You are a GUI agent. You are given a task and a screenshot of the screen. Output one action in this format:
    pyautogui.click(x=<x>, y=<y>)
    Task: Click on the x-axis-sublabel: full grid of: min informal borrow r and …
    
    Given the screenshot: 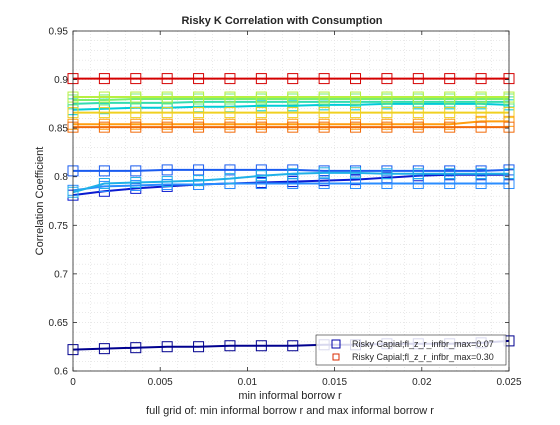 What is the action you would take?
    pyautogui.click(x=290, y=411)
    